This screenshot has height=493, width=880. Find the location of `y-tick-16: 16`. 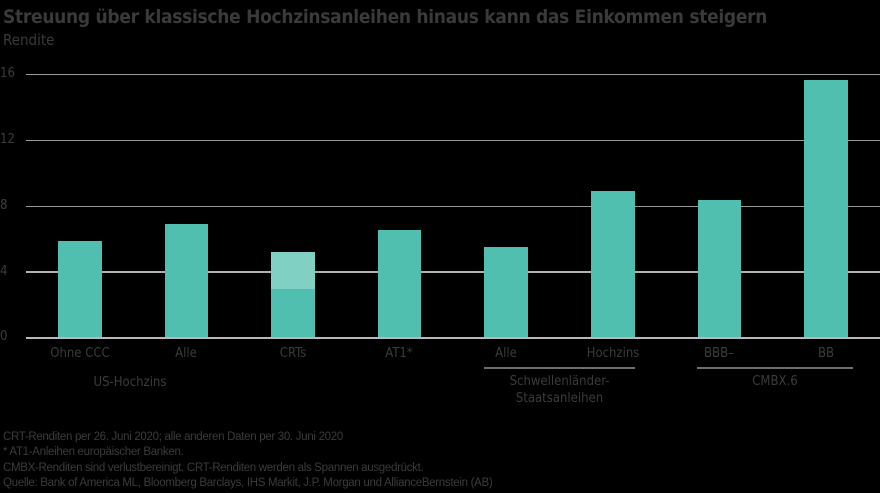

y-tick-16: 16 is located at coordinates (7, 73).